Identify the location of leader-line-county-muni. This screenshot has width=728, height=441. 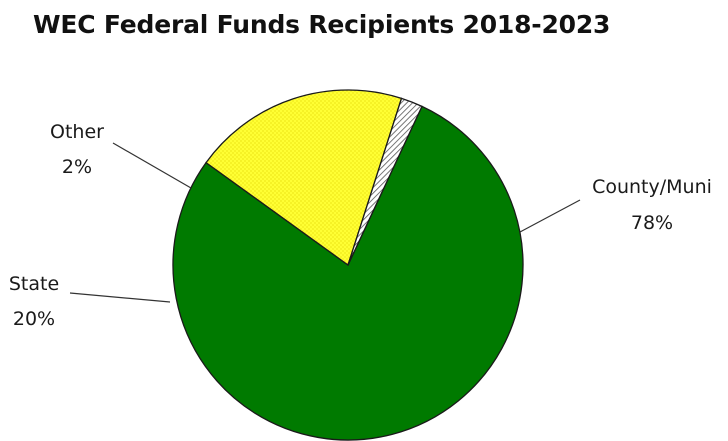
(550, 216).